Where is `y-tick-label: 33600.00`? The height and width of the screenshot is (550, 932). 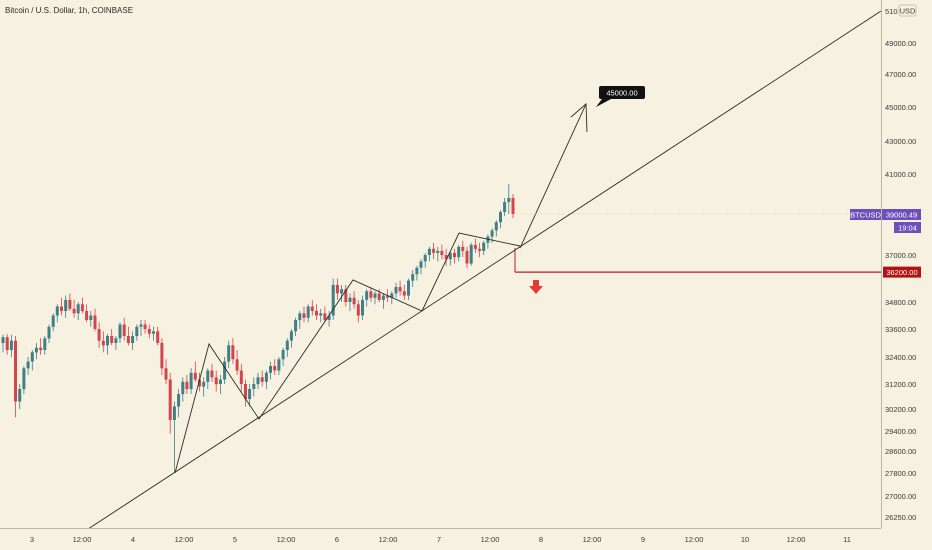
y-tick-label: 33600.00 is located at coordinates (900, 329).